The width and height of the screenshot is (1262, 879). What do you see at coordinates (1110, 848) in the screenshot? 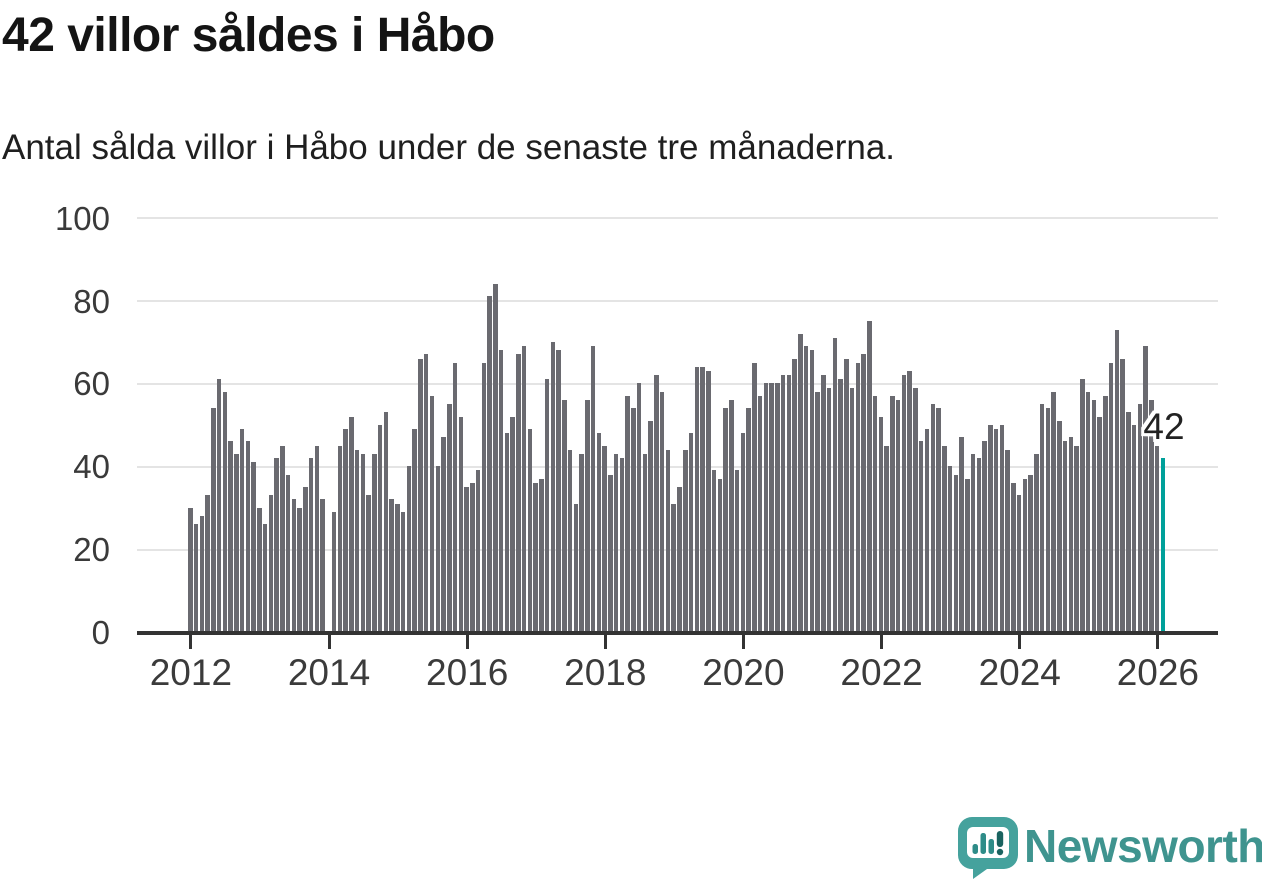
I see `newsworthy-logo: Newsworthy` at bounding box center [1110, 848].